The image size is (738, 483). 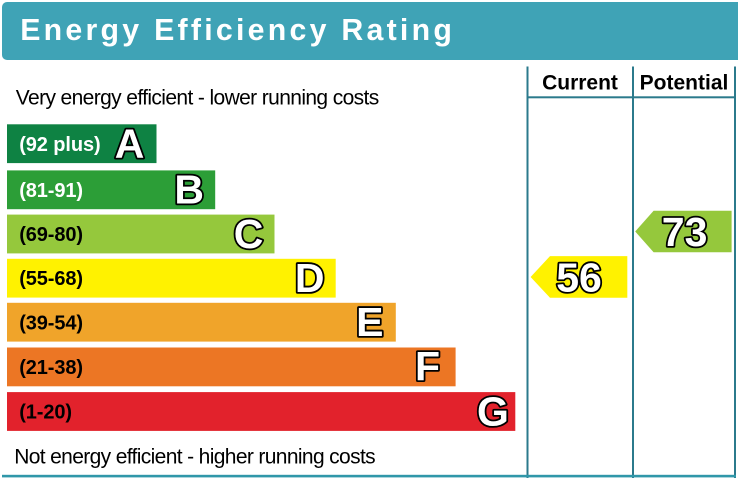 I want to click on svg-text: Energy Efficiency Rating, so click(x=237, y=30).